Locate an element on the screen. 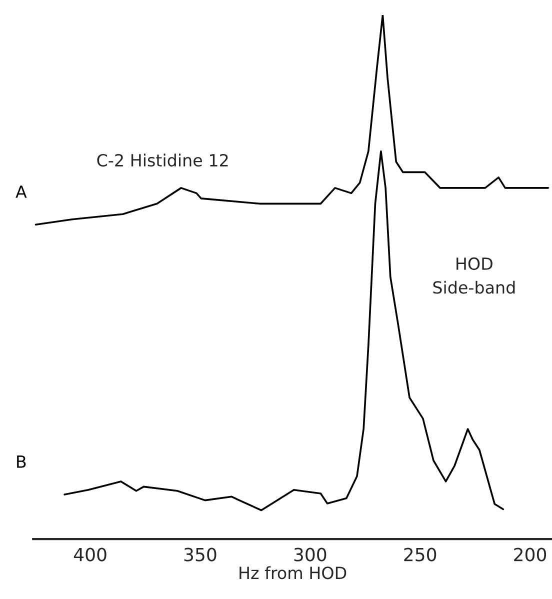 The height and width of the screenshot is (599, 552). annotation: C-2 Histidine 12 is located at coordinates (162, 160).